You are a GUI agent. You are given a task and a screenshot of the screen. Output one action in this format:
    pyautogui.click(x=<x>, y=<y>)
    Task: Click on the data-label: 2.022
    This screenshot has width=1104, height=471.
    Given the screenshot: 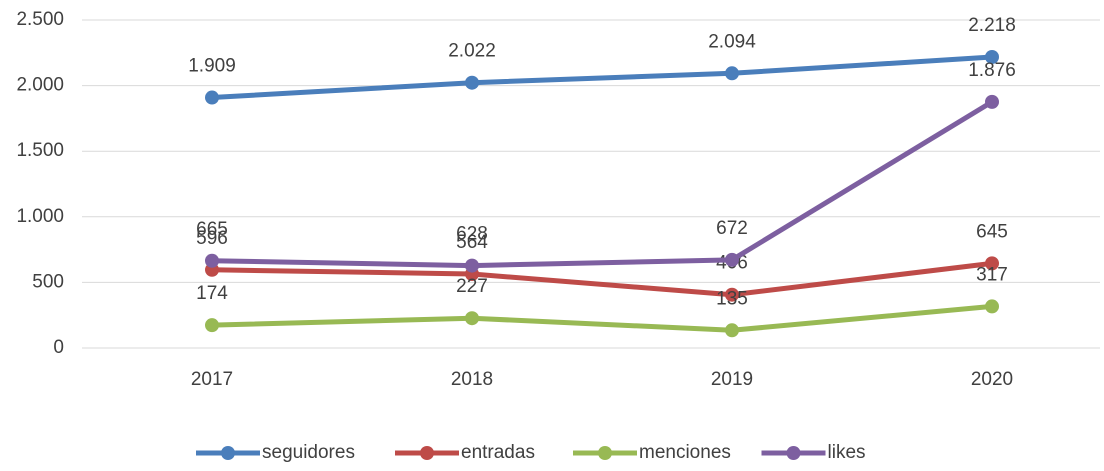 What is the action you would take?
    pyautogui.click(x=472, y=51)
    